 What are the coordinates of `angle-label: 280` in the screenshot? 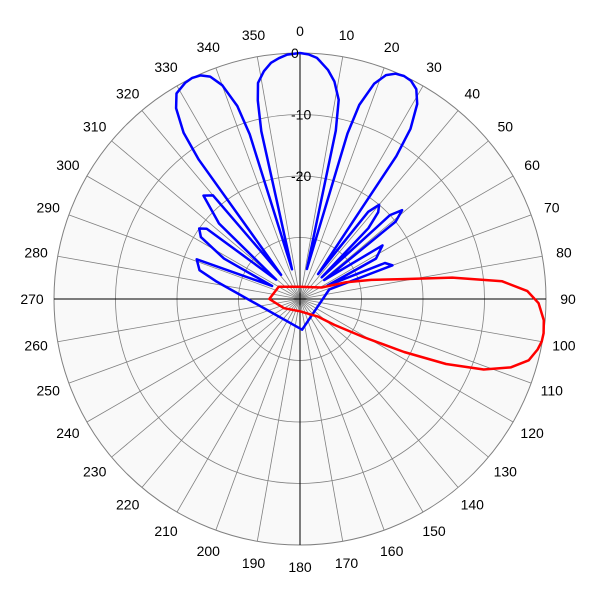 It's located at (36, 253).